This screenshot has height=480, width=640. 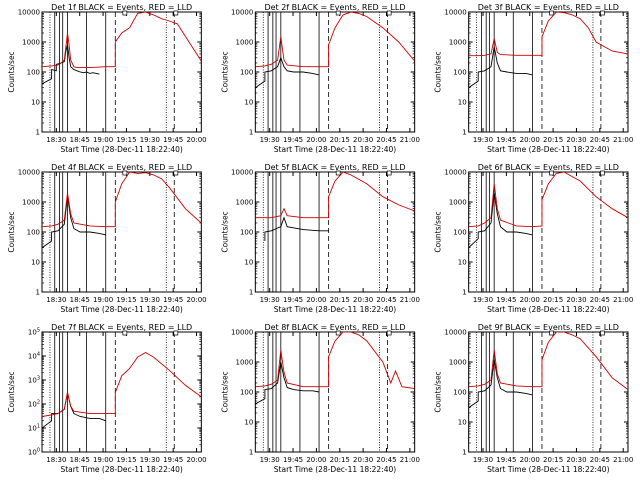 I want to click on chart-title: Det 9f BLACK = Events, RED = LLD, so click(x=548, y=327).